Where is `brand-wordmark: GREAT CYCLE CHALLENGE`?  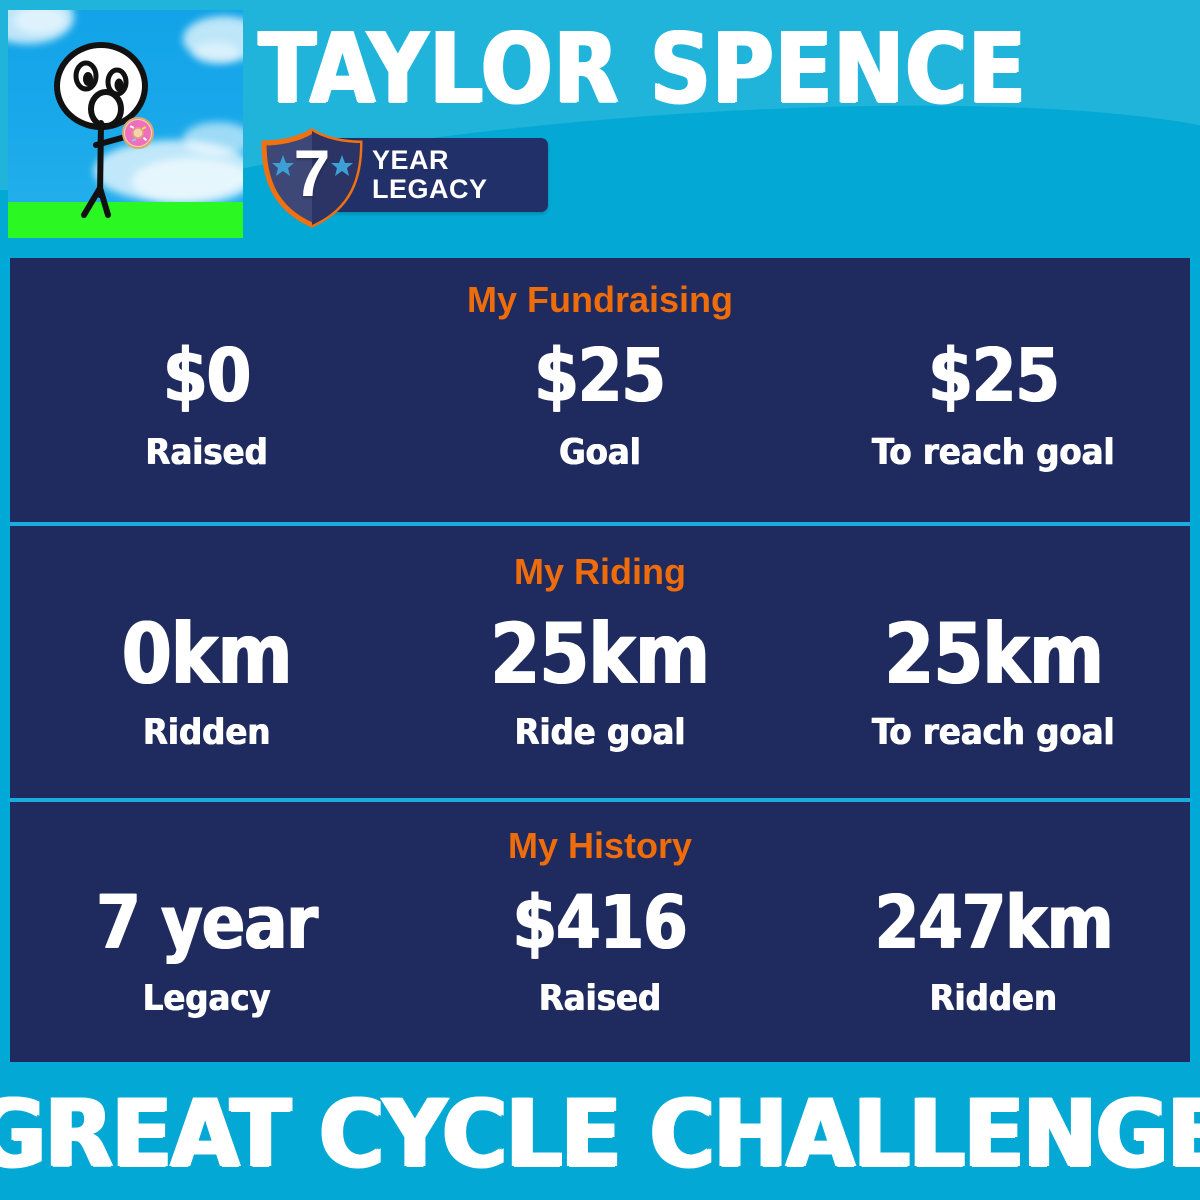 brand-wordmark: GREAT CYCLE CHALLENGE is located at coordinates (600, 1134).